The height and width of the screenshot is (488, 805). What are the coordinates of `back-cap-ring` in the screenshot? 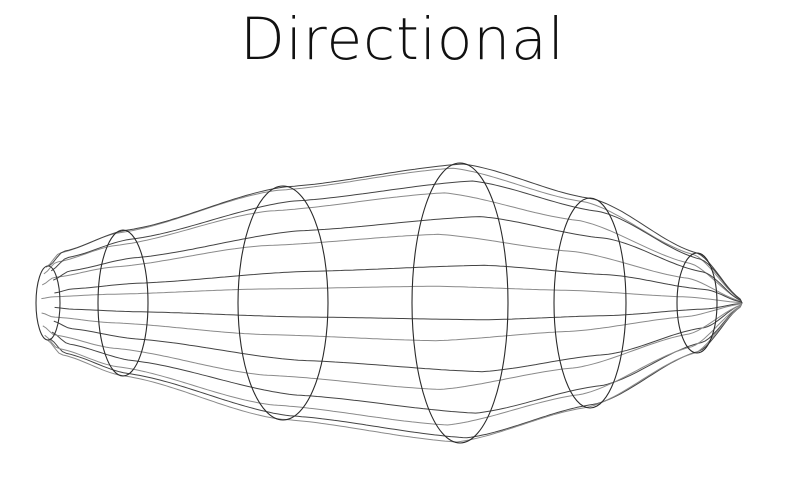 It's located at (48, 303).